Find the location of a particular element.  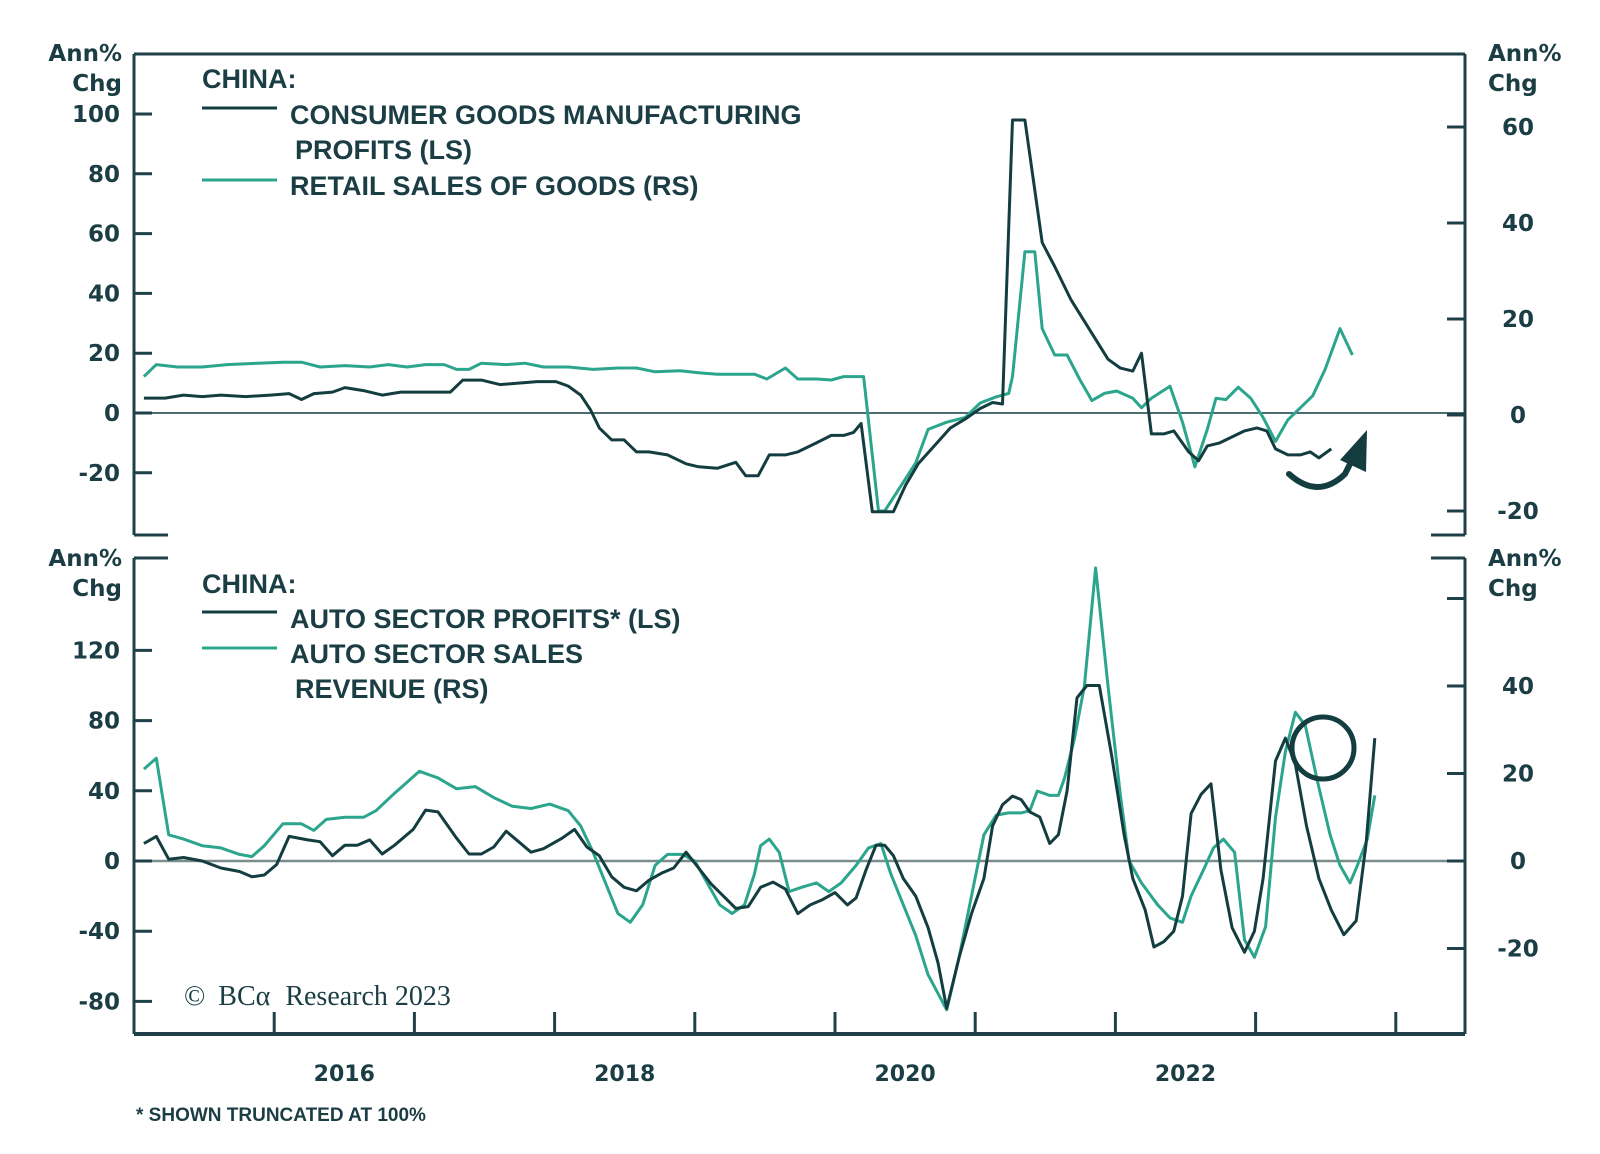

top-left-tick-label: 100 is located at coordinates (96, 115).